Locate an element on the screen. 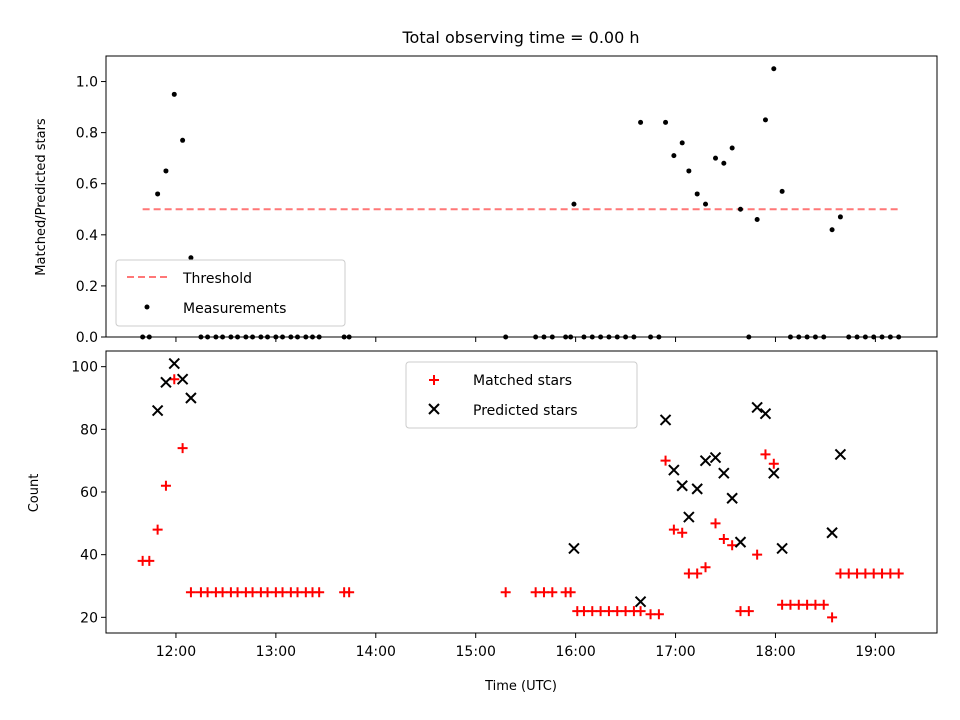  bottom-x-ticks: 12:00 13:00 14:00 15:00 16:00 17:00 18:00 19:00 is located at coordinates (526, 646).